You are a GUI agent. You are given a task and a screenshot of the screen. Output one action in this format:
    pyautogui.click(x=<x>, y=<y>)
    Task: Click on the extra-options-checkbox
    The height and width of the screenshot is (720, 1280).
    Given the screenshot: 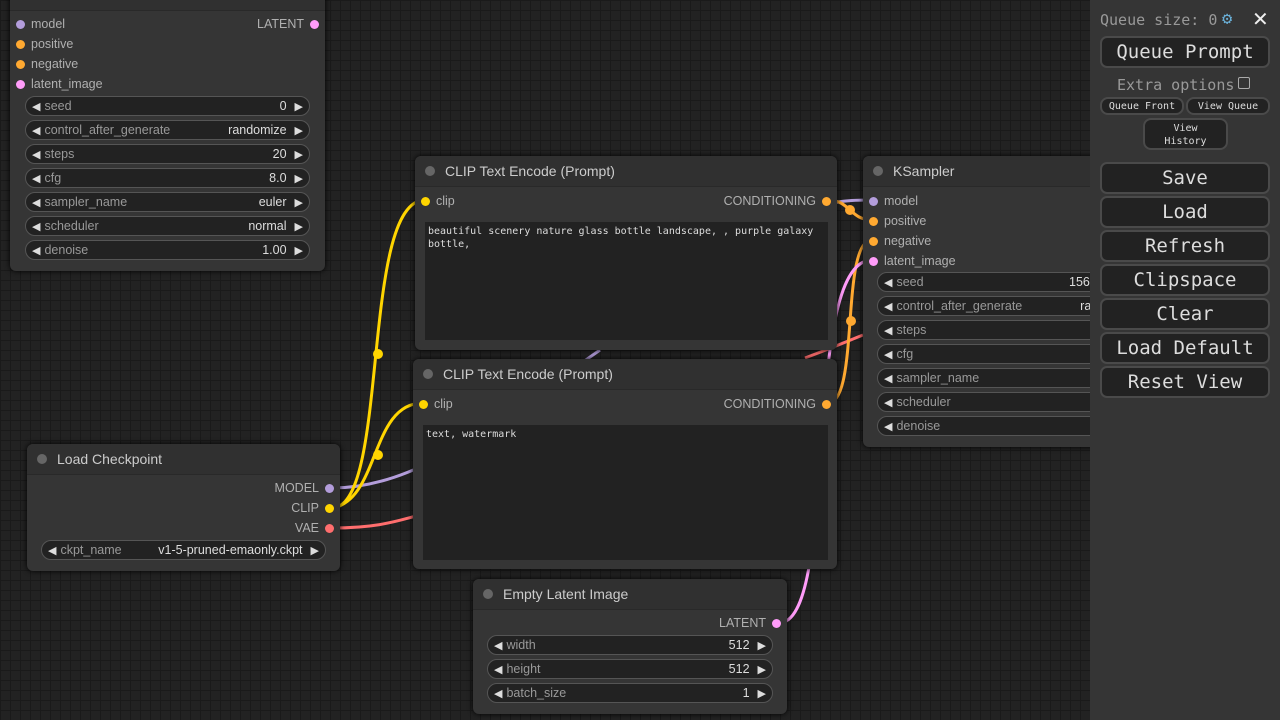 What is the action you would take?
    pyautogui.click(x=1244, y=83)
    